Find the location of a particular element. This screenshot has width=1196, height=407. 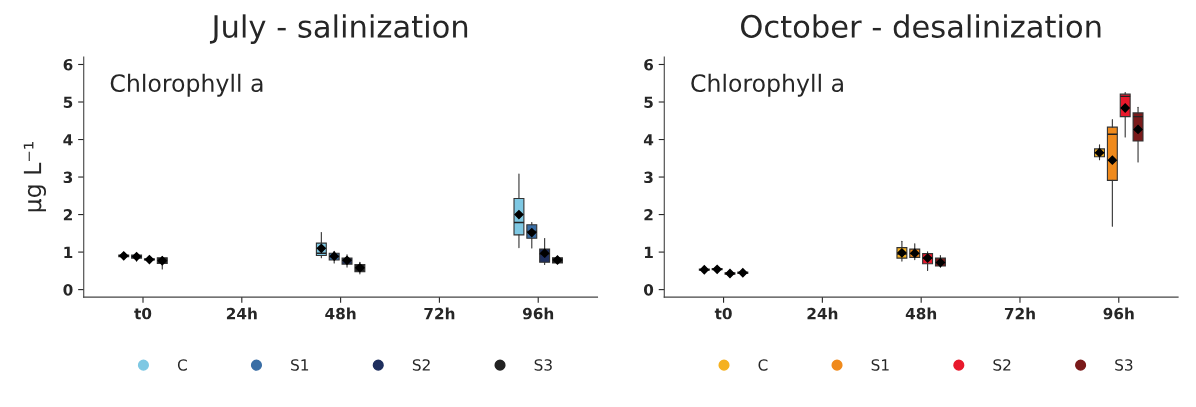

chart-title: October - desalinization is located at coordinates (921, 26).